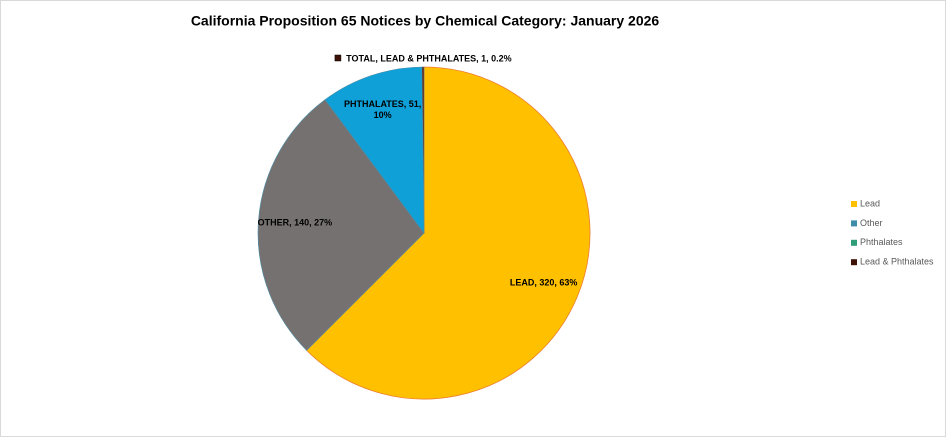 Image resolution: width=946 pixels, height=437 pixels. What do you see at coordinates (429, 58) in the screenshot?
I see `data-label: TOTAL, LEAD & PHTHALATES, 1, 0.2%` at bounding box center [429, 58].